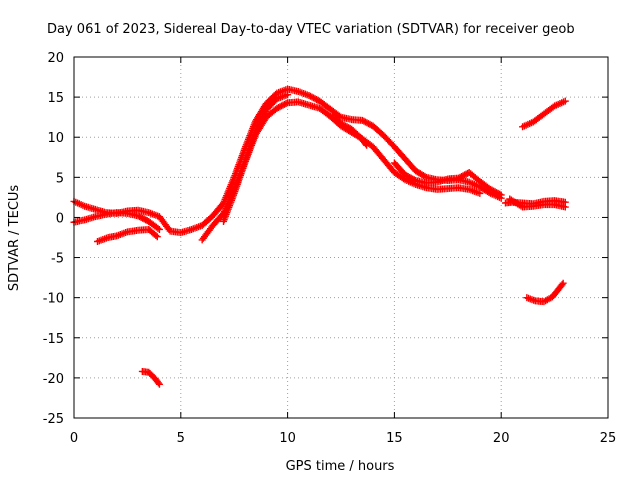  I want to click on x-tick-label: 10, so click(287, 438).